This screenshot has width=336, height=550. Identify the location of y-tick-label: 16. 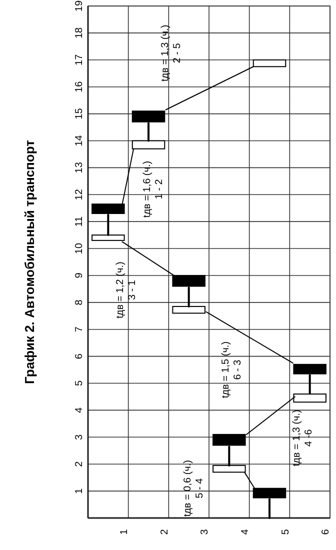
(79, 86).